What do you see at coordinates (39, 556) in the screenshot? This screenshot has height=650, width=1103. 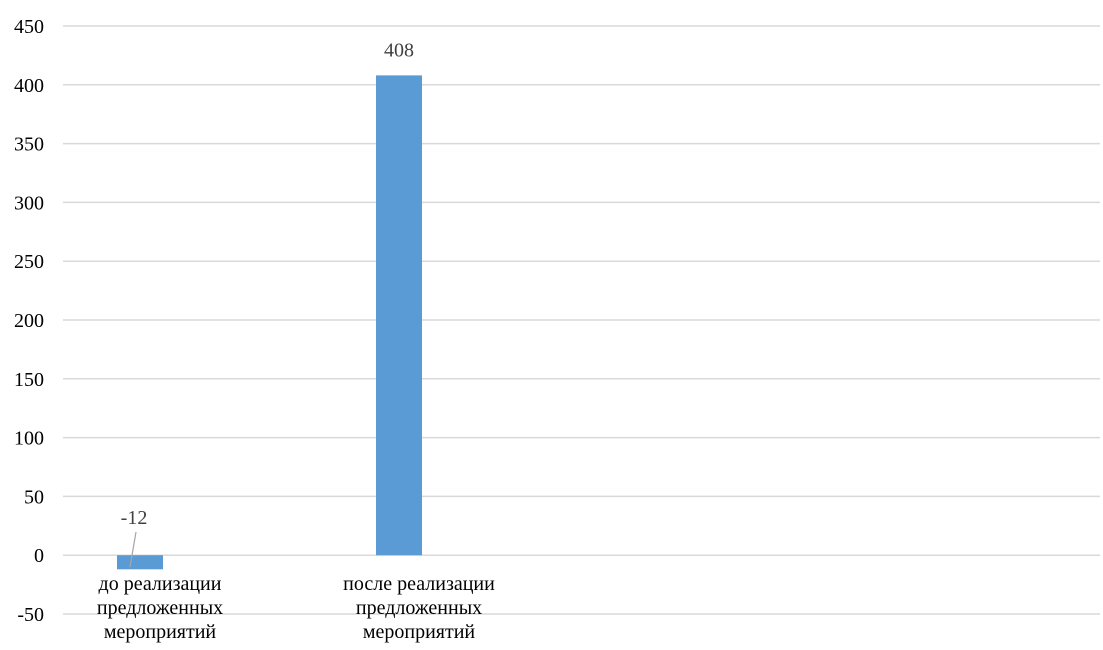 I see `y-tick-label: 0` at bounding box center [39, 556].